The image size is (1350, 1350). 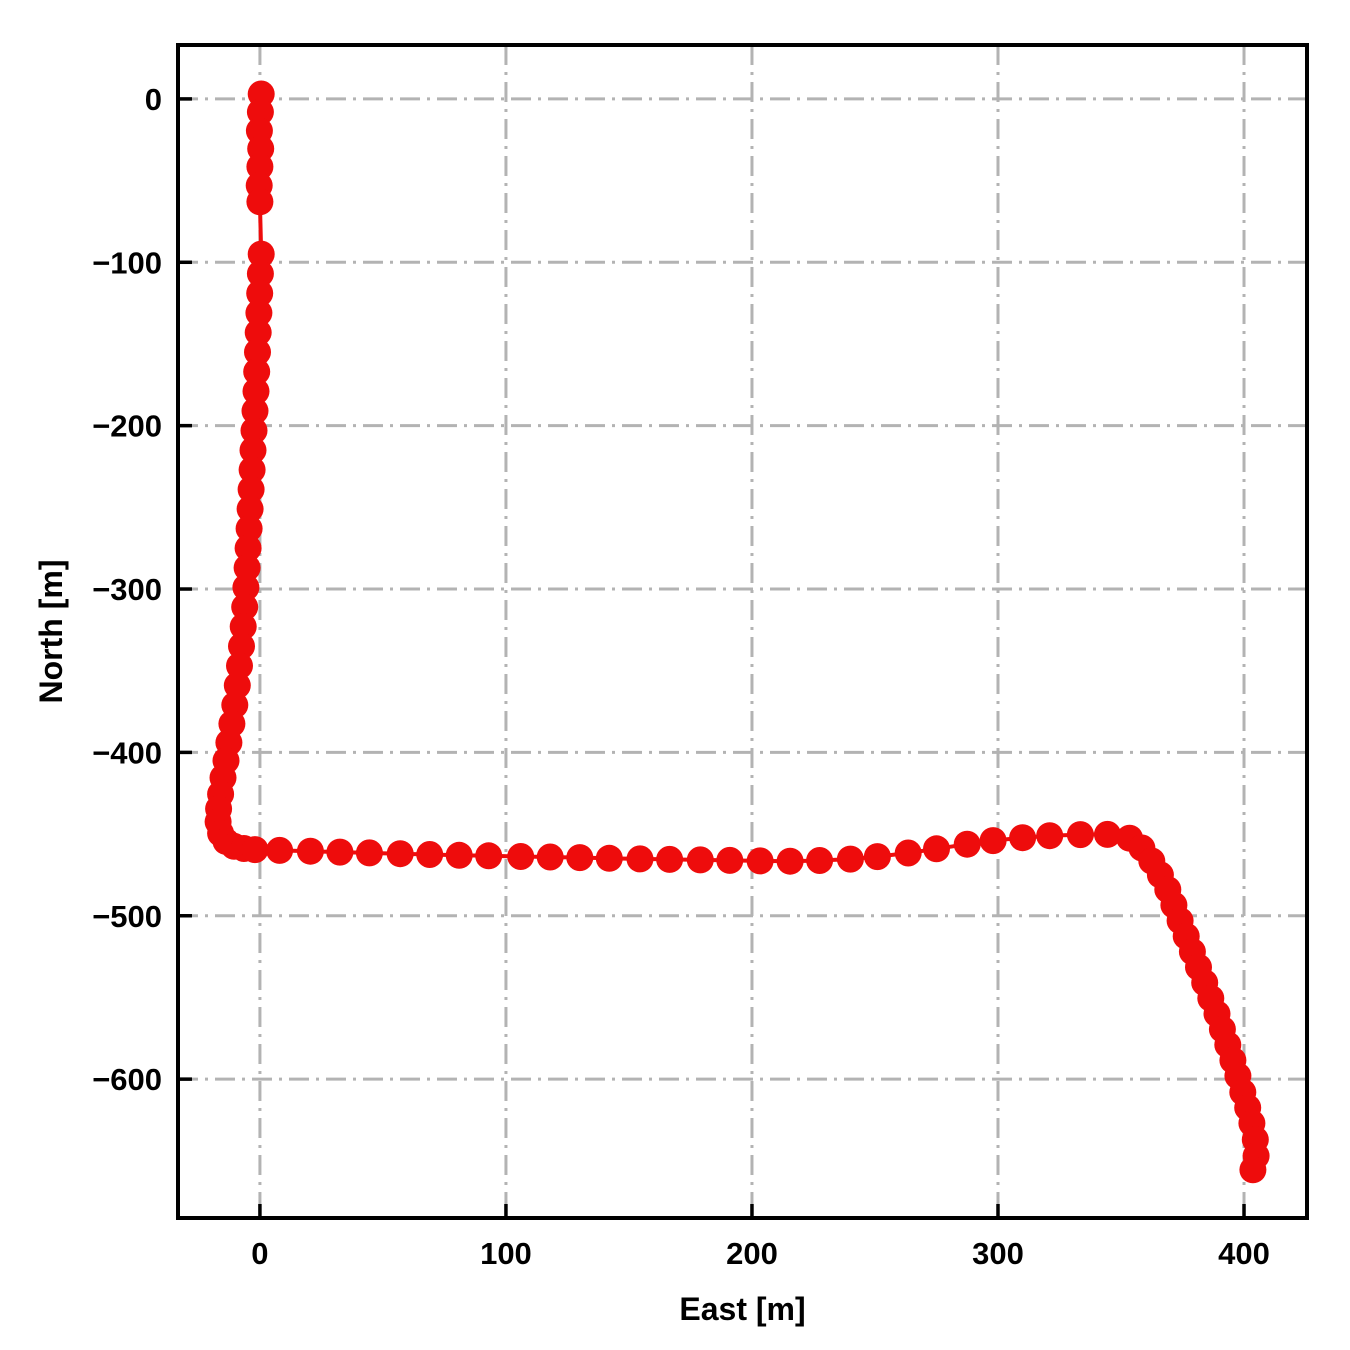 What do you see at coordinates (127, 1079) in the screenshot?
I see `y-tick-label: −600` at bounding box center [127, 1079].